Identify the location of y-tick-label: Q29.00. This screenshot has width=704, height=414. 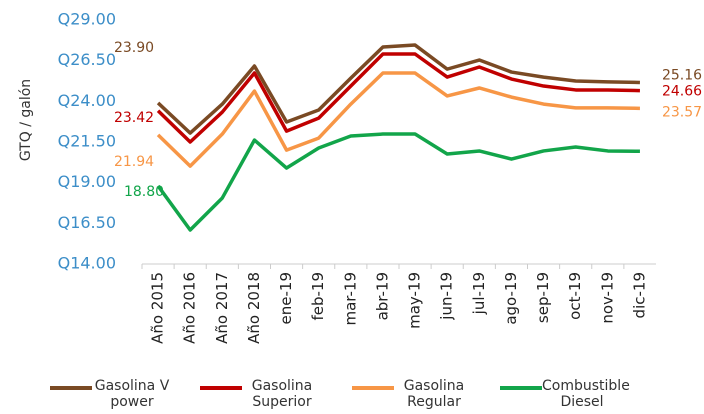
(87, 19).